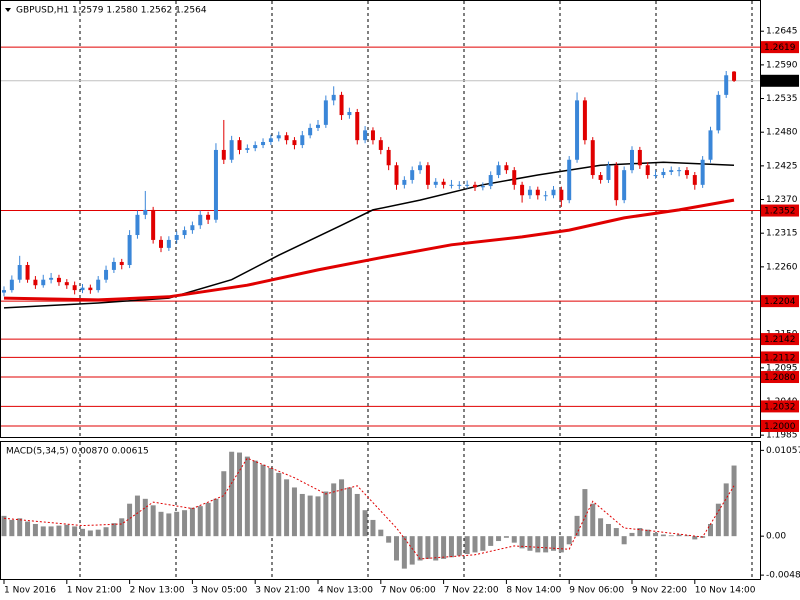 This screenshot has height=600, width=800. Describe the element at coordinates (782, 200) in the screenshot. I see `y-tick-label: 1.2370` at that location.